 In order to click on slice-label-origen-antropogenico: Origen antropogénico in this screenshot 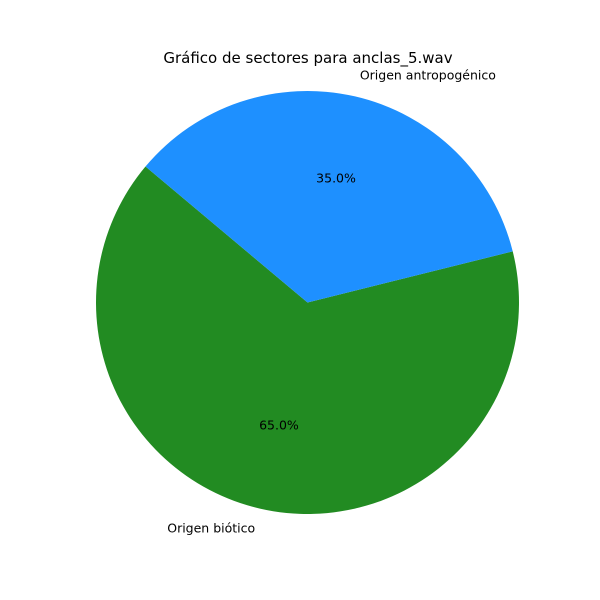, I will do `click(428, 74)`.